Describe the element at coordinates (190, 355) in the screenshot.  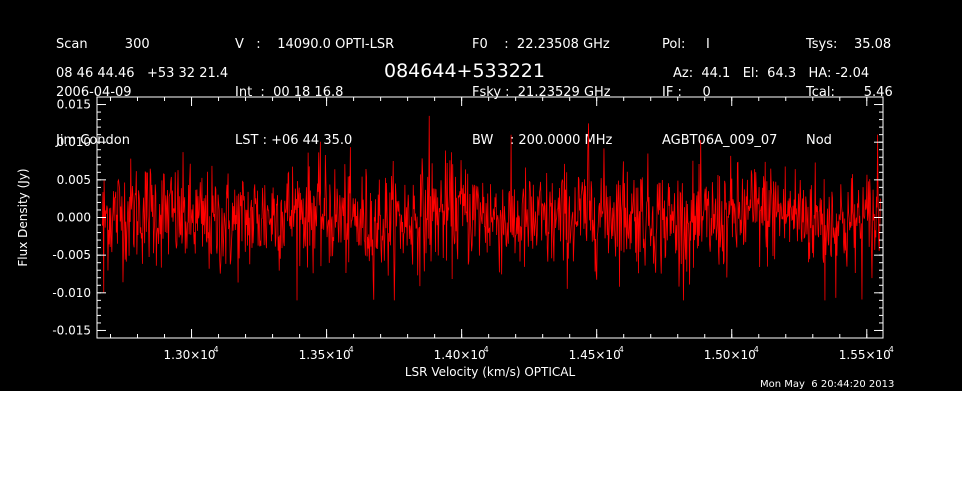
I see `x-tick-label: 1.30×10` at that location.